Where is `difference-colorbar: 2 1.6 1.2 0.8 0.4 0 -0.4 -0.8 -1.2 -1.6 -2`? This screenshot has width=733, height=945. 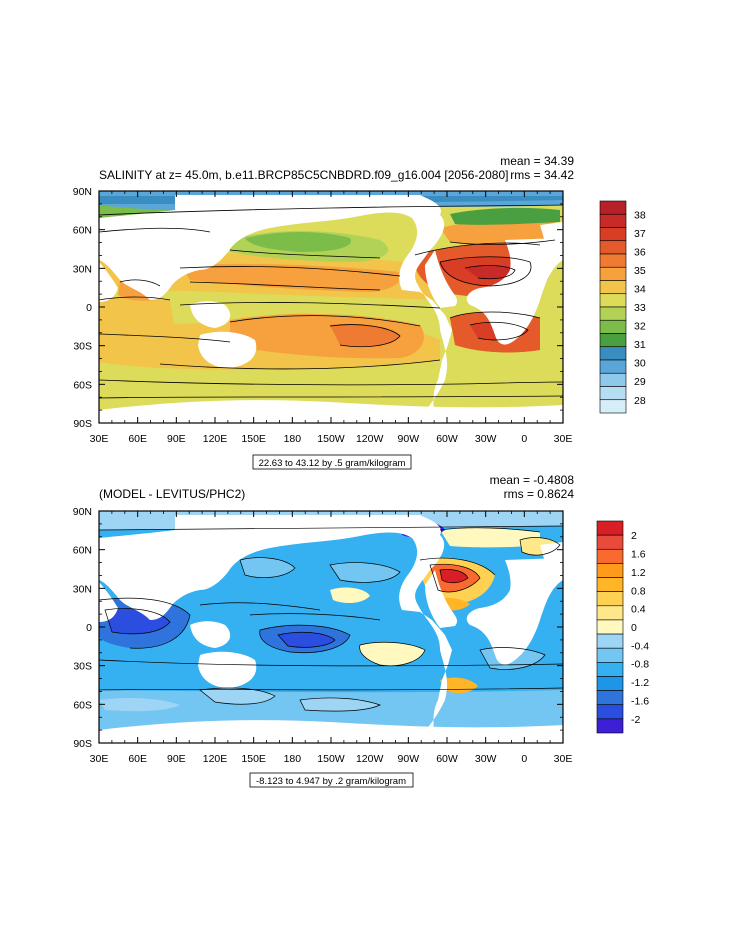
difference-colorbar: 2 1.6 1.2 0.8 0.4 0 -0.4 -0.8 -1.2 -1.6 -2 is located at coordinates (622, 627).